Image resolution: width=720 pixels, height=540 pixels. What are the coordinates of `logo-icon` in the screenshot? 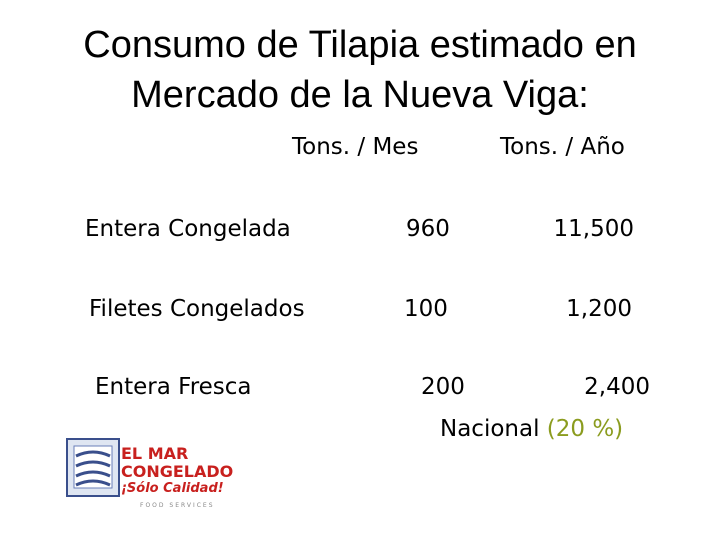 It's located at (93, 467).